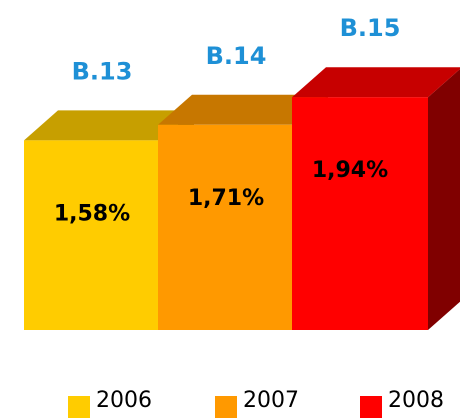 This screenshot has height=419, width=460. What do you see at coordinates (370, 28) in the screenshot?
I see `category-label: B.15` at bounding box center [370, 28].